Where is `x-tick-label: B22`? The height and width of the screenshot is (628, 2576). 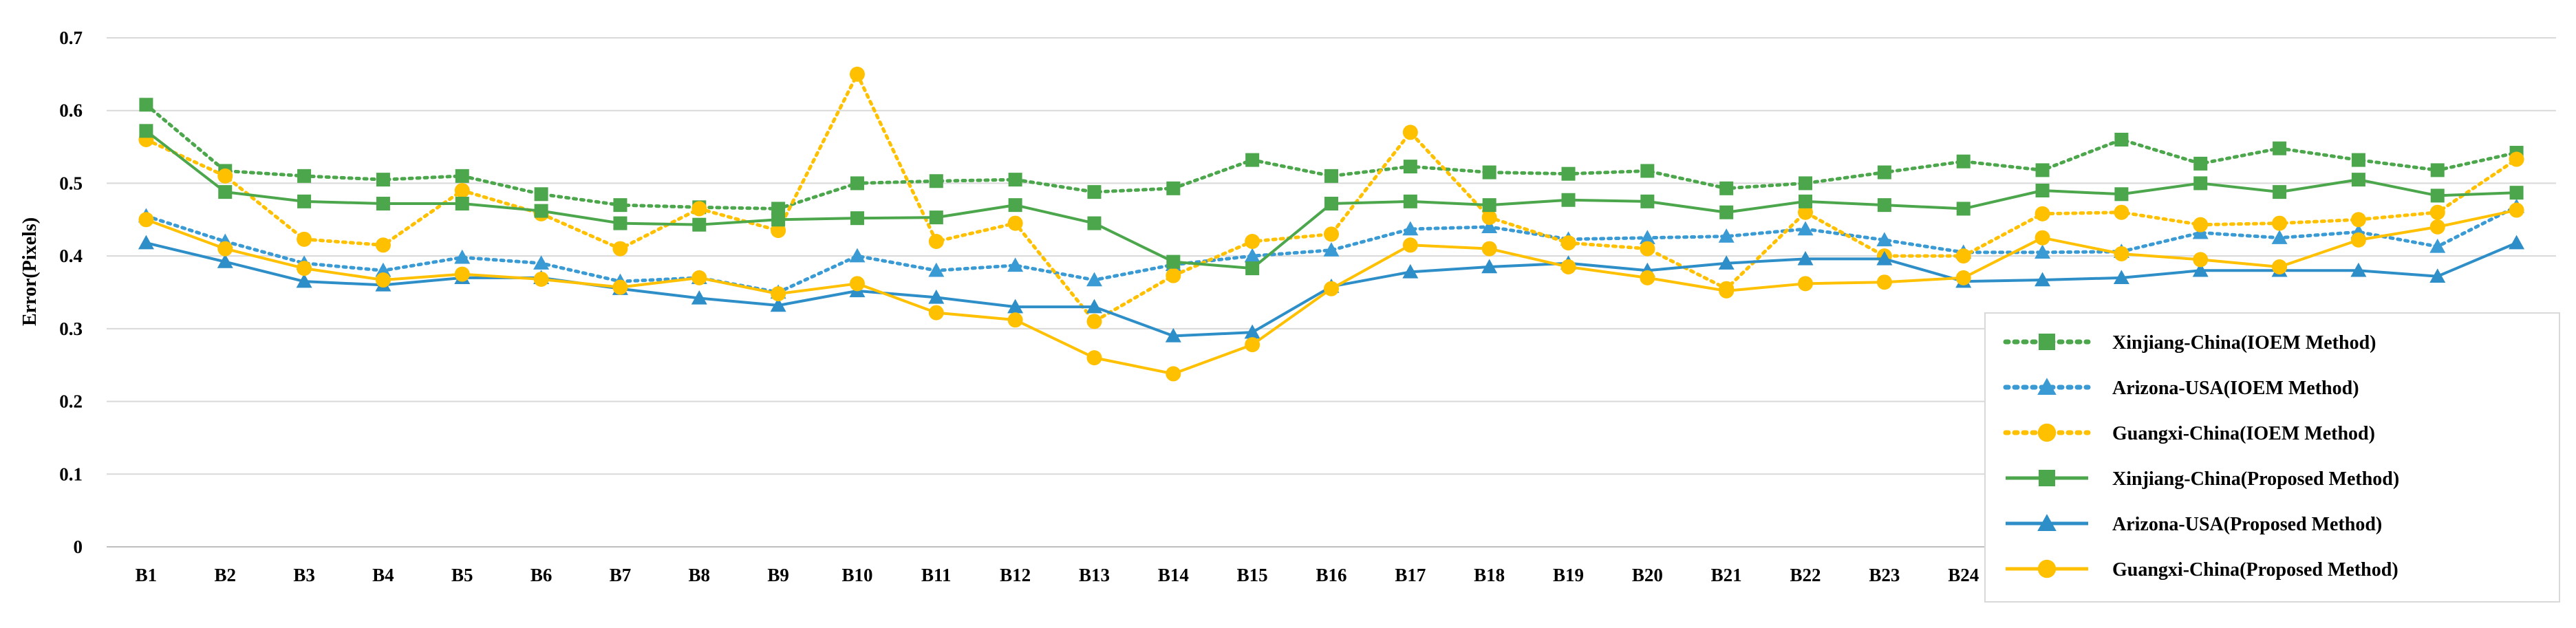 x-tick-label: B22 is located at coordinates (1806, 575).